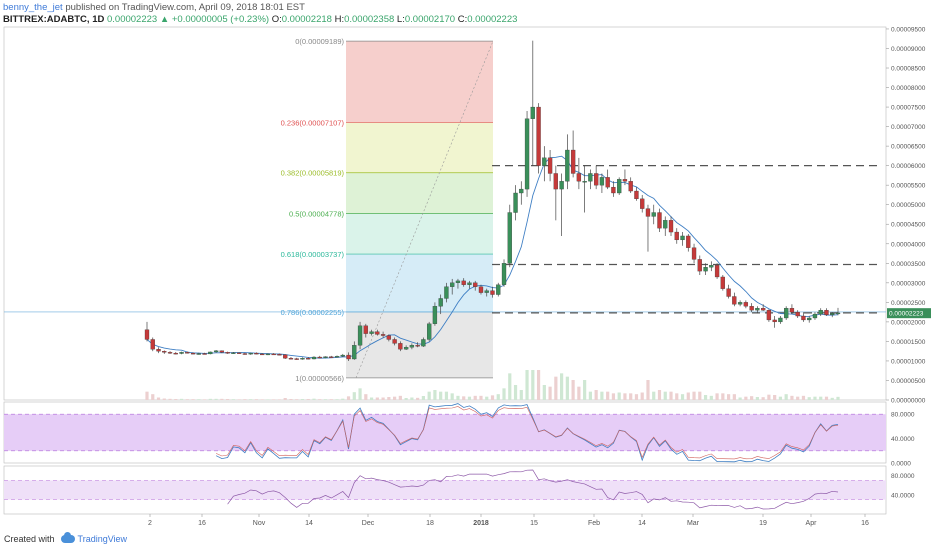 Image resolution: width=932 pixels, height=550 pixels. I want to click on indicator-1-k-line, so click(527, 433).